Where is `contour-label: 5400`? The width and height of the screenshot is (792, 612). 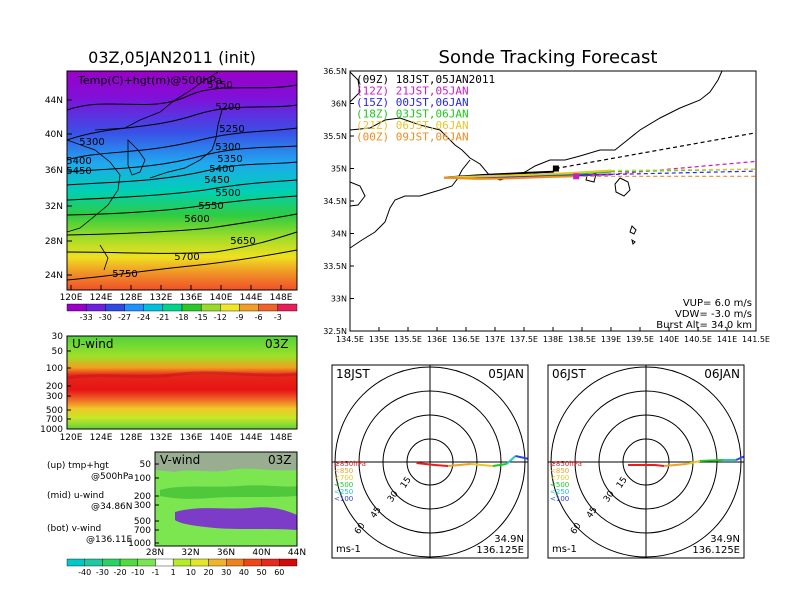
contour-label: 5400 is located at coordinates (78, 161).